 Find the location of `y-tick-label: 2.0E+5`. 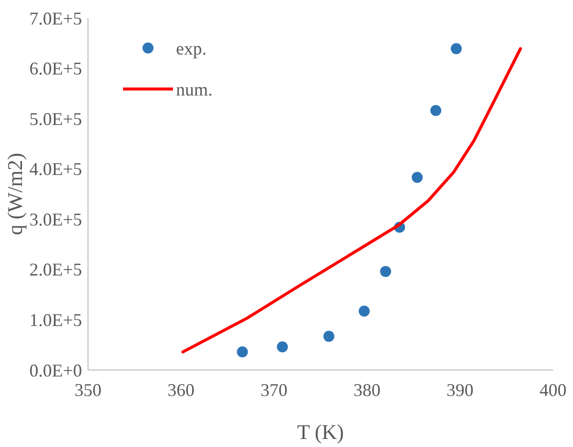

y-tick-label: 2.0E+5 is located at coordinates (55, 270).